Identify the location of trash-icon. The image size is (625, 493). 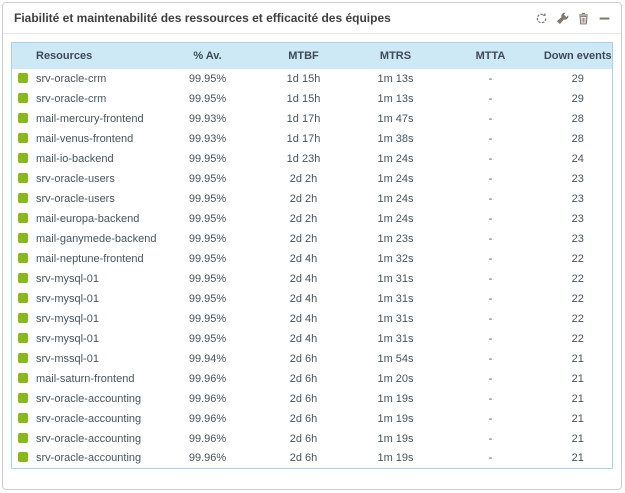
(583, 18).